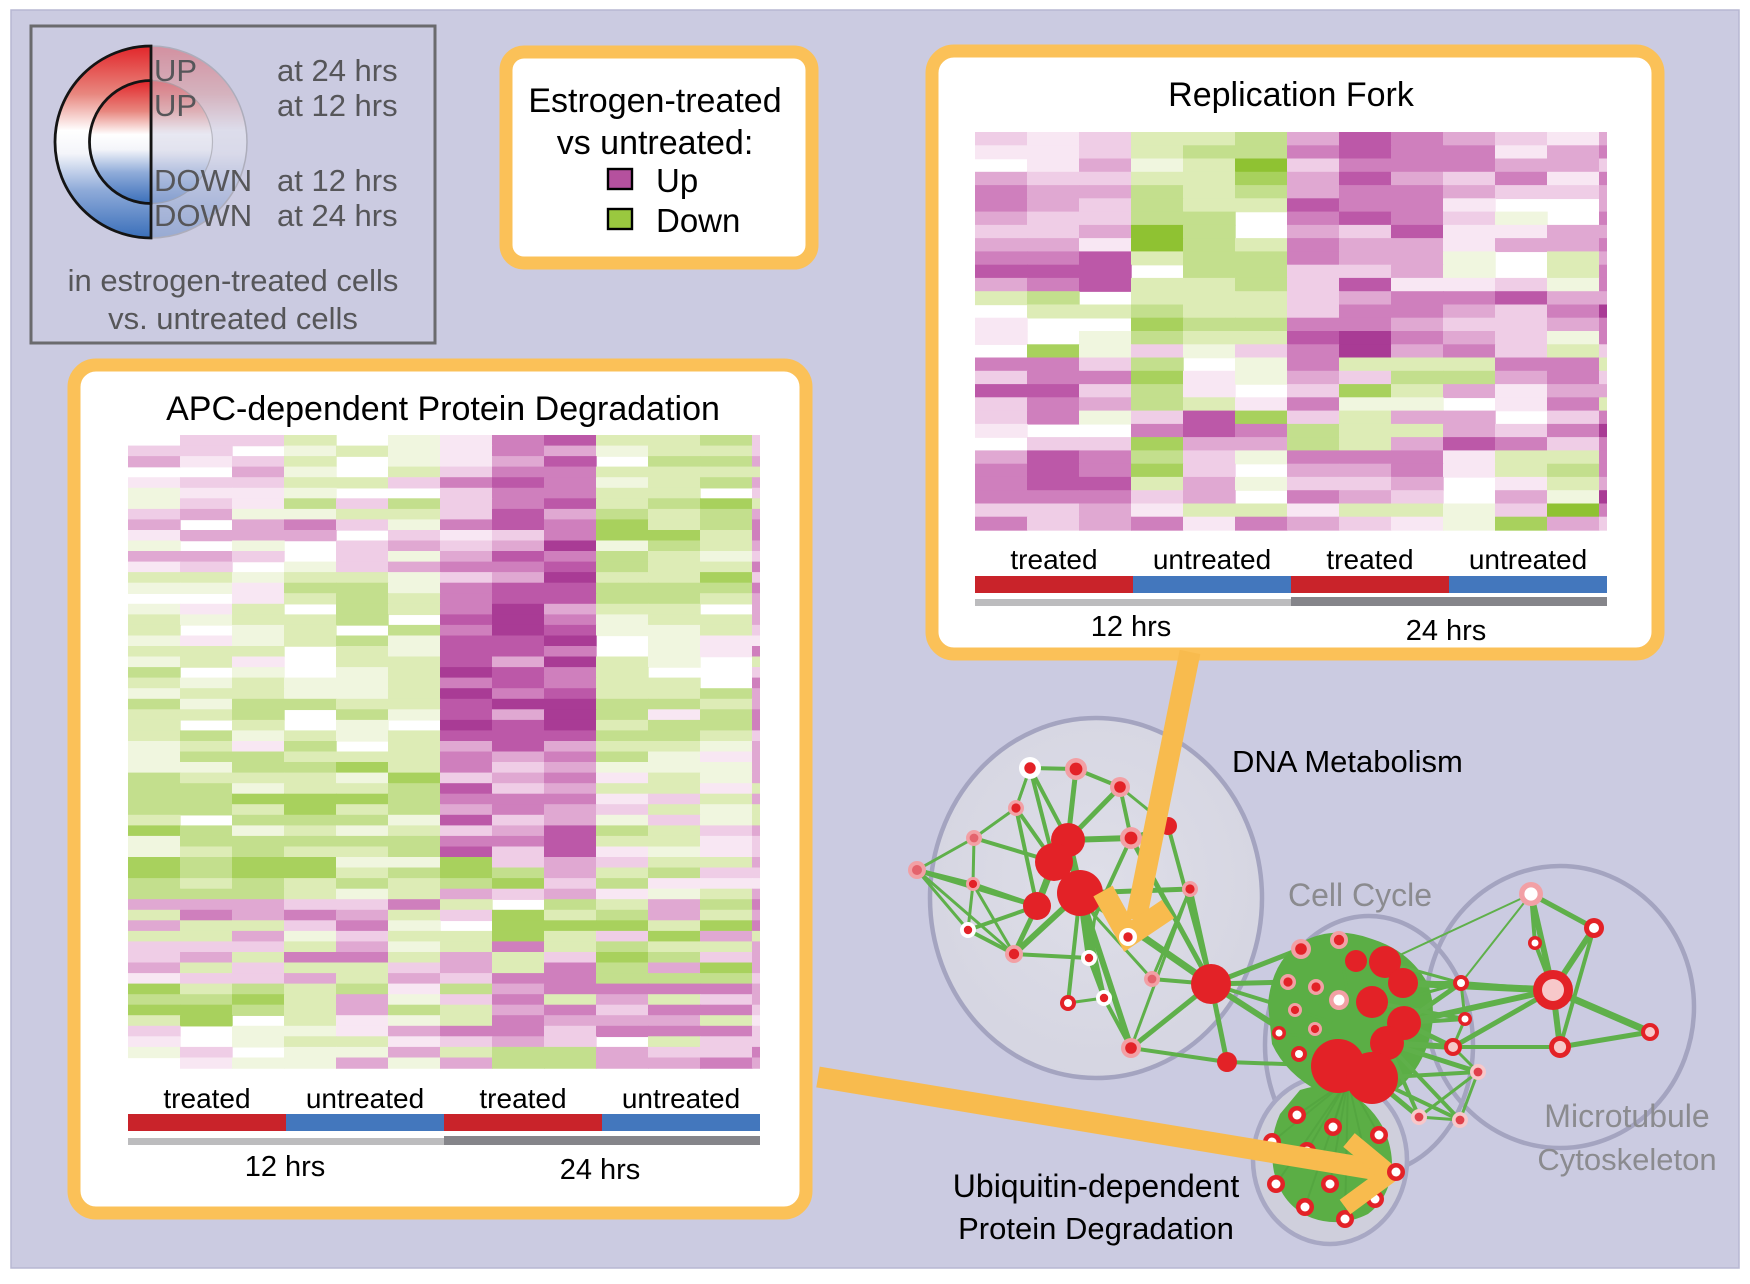 The width and height of the screenshot is (1750, 1284). I want to click on svg-text: Down, so click(698, 220).